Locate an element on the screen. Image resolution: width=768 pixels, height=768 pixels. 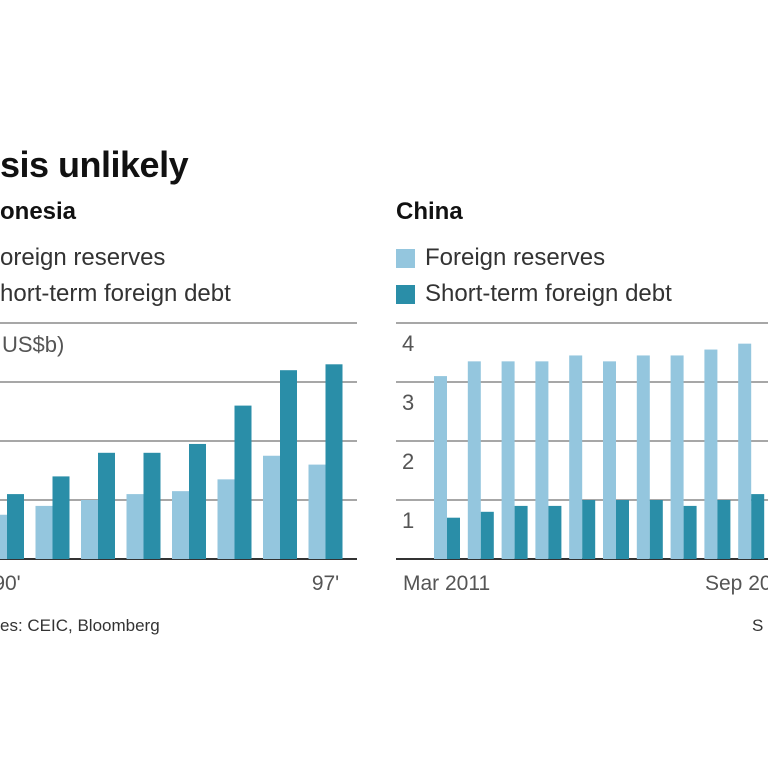
china-y-tick-label: 3 is located at coordinates (408, 402).